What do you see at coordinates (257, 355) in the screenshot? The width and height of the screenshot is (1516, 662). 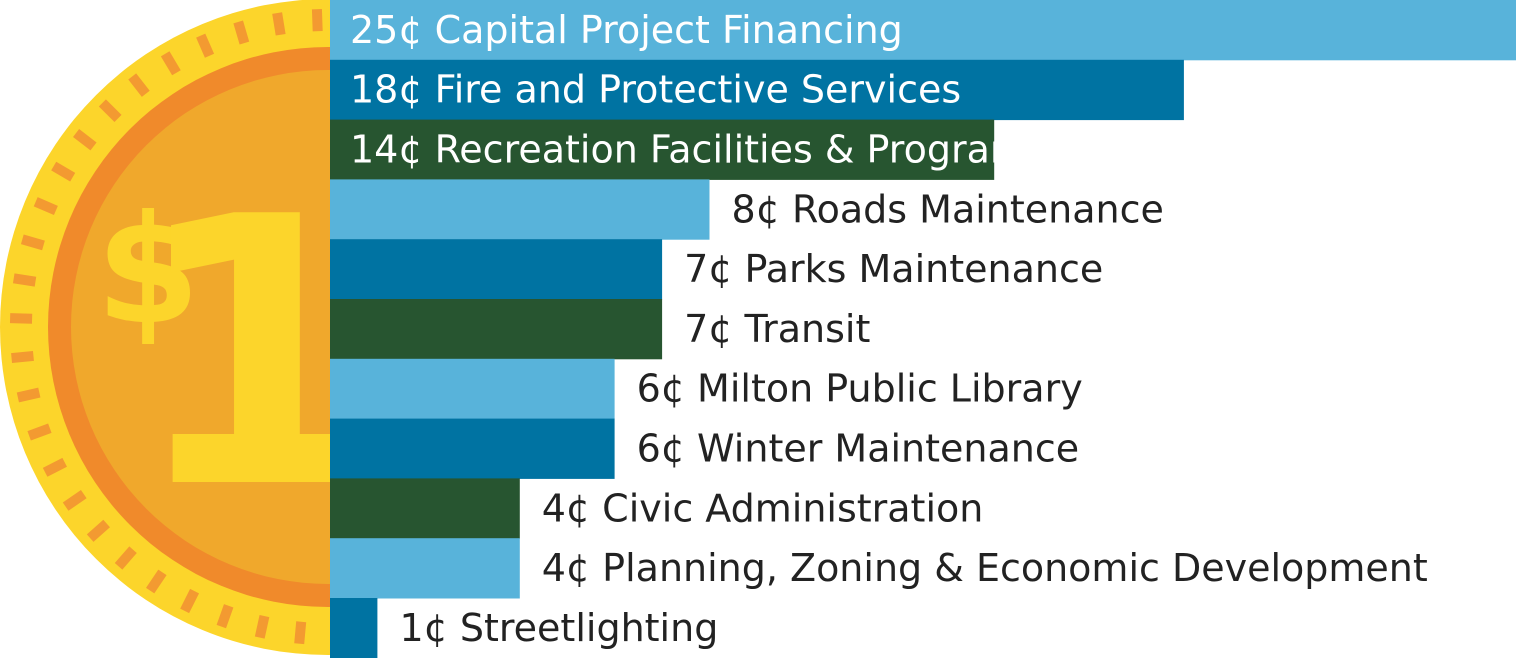 I see `coin-one-digit: 1` at bounding box center [257, 355].